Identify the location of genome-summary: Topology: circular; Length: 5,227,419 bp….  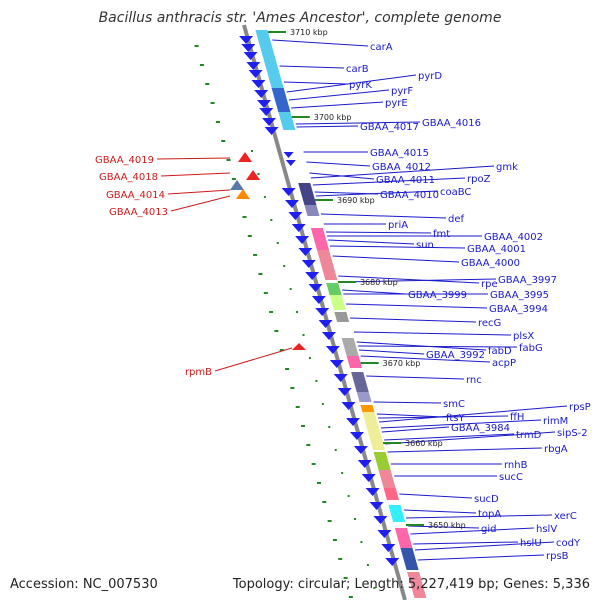
(411, 584).